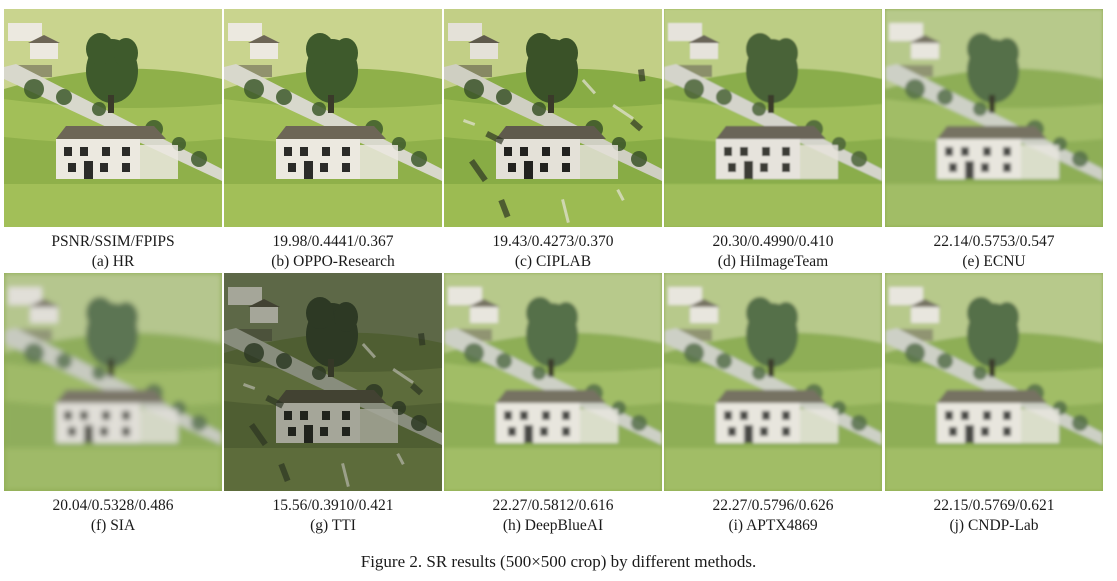  Describe the element at coordinates (773, 505) in the screenshot. I see `panel-metrics: 22.27/0.5796/0.626` at that location.